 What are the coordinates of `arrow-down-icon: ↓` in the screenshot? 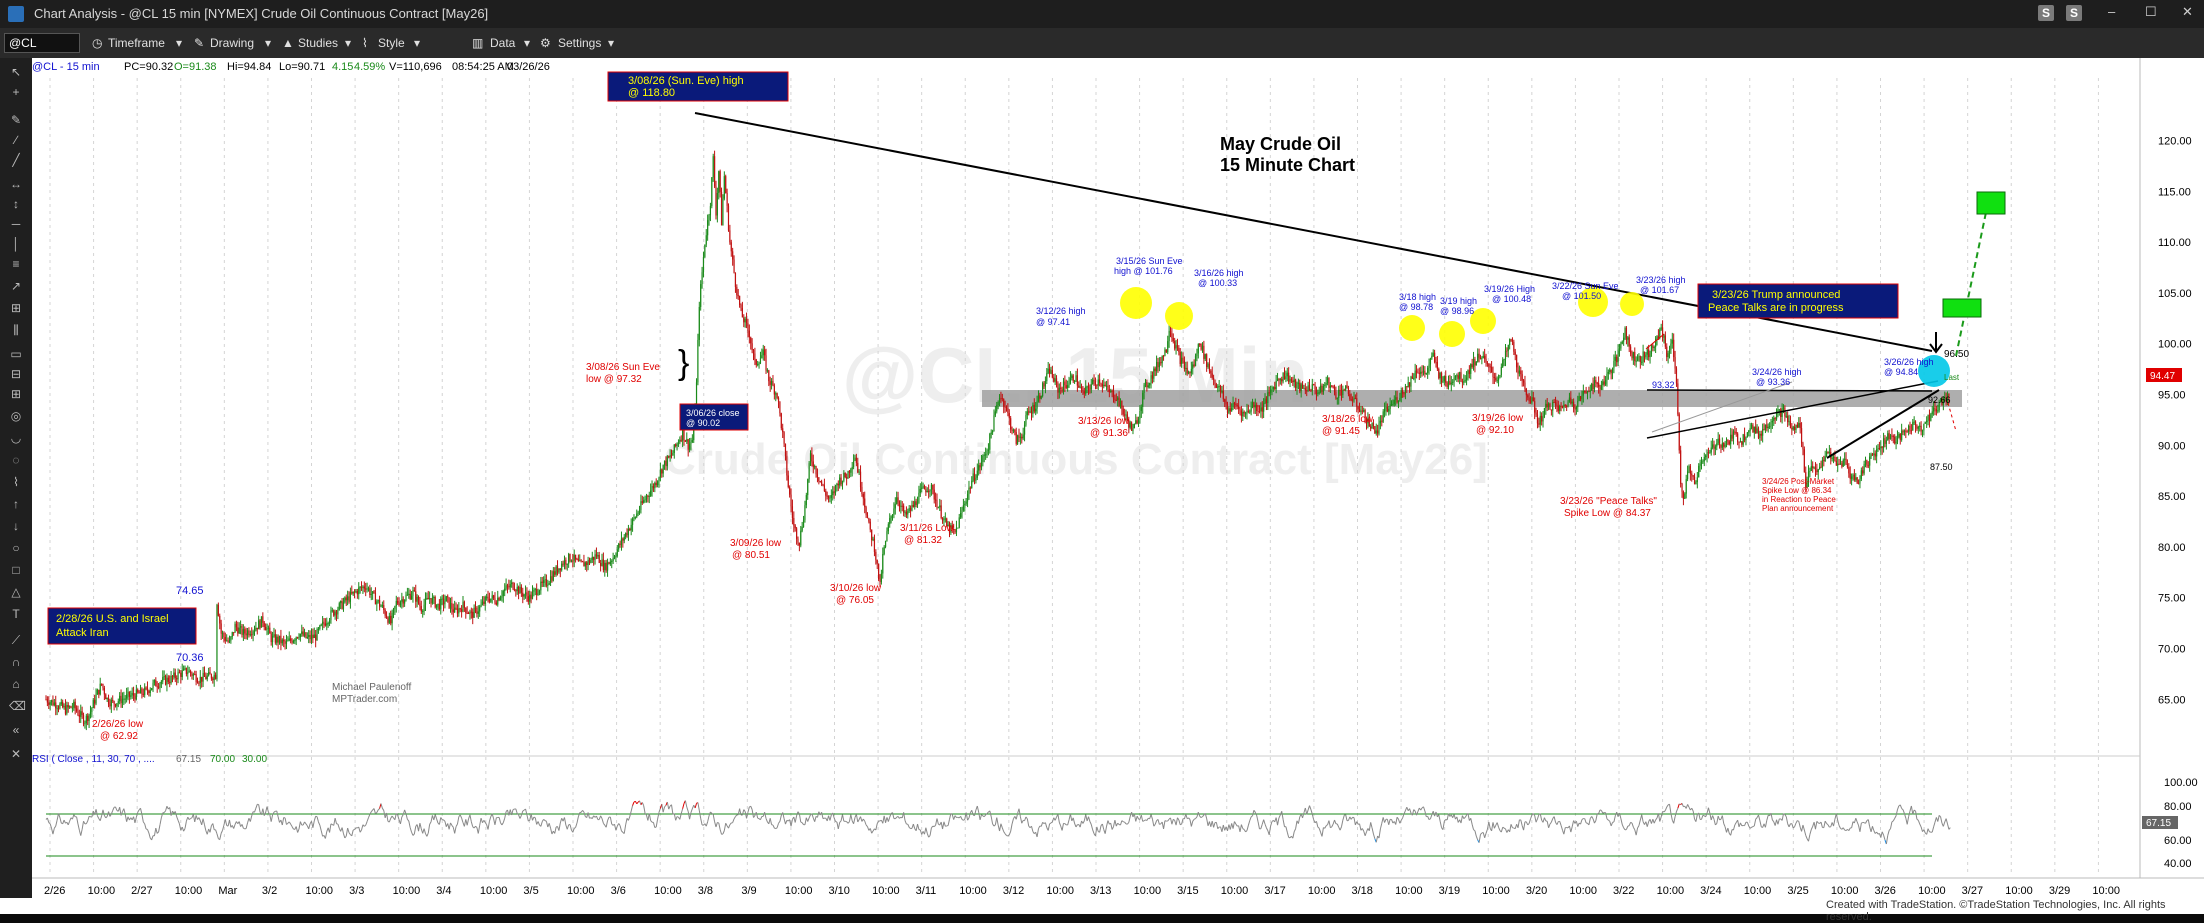 It's located at (16, 526).